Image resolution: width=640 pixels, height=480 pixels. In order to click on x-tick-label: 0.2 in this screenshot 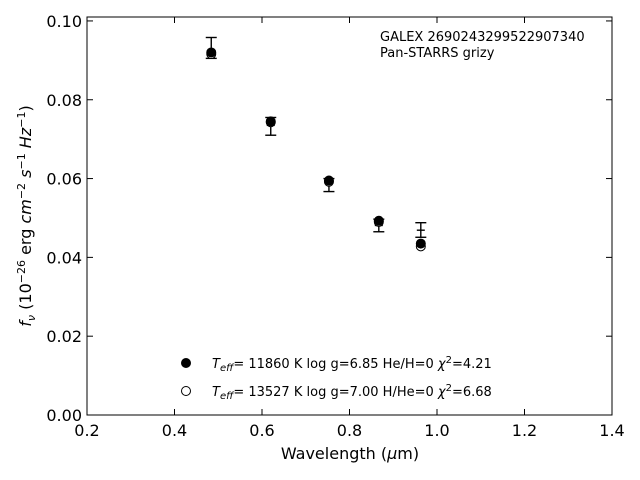, I will do `click(86, 430)`.